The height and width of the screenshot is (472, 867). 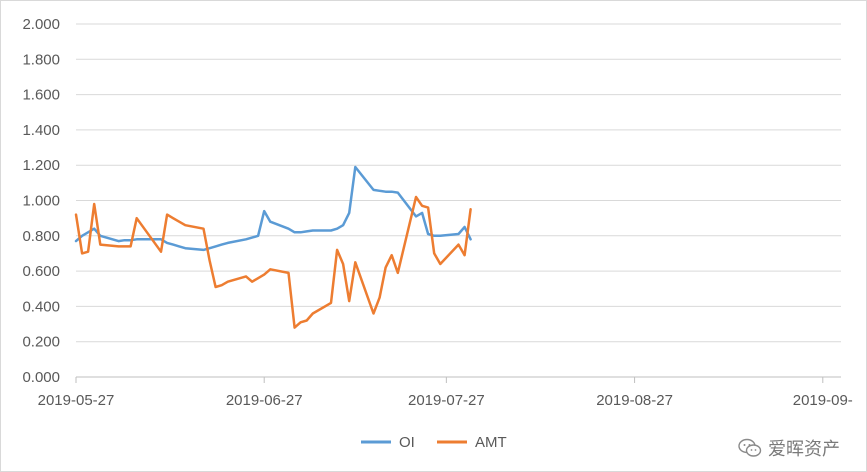 What do you see at coordinates (41, 377) in the screenshot?
I see `y-tick-label: 0.000` at bounding box center [41, 377].